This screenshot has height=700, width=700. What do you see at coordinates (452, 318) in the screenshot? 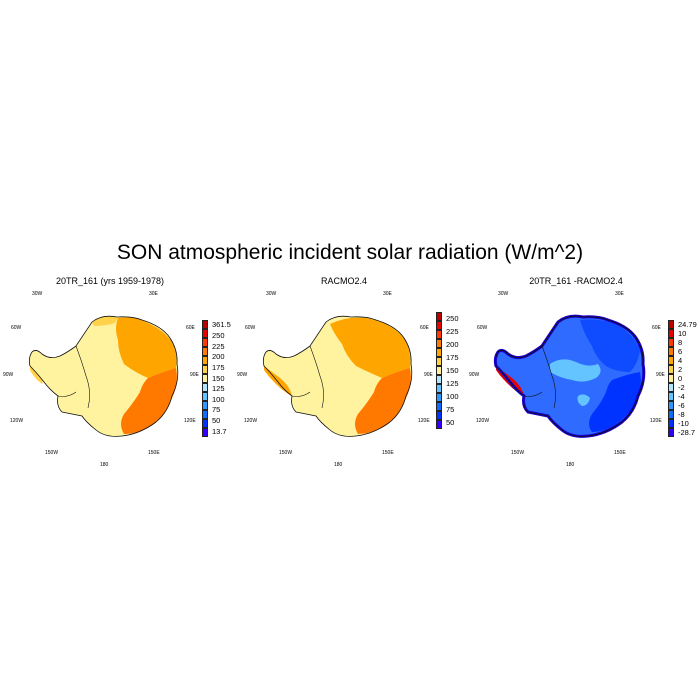
I see `colorbar-label: 250` at bounding box center [452, 318].